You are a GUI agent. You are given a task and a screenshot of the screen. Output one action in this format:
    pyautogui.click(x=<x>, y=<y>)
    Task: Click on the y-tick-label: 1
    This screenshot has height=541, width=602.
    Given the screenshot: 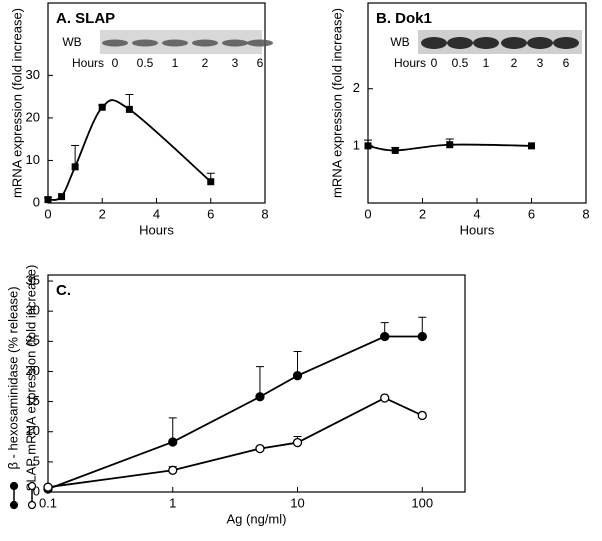 What is the action you would take?
    pyautogui.click(x=356, y=144)
    